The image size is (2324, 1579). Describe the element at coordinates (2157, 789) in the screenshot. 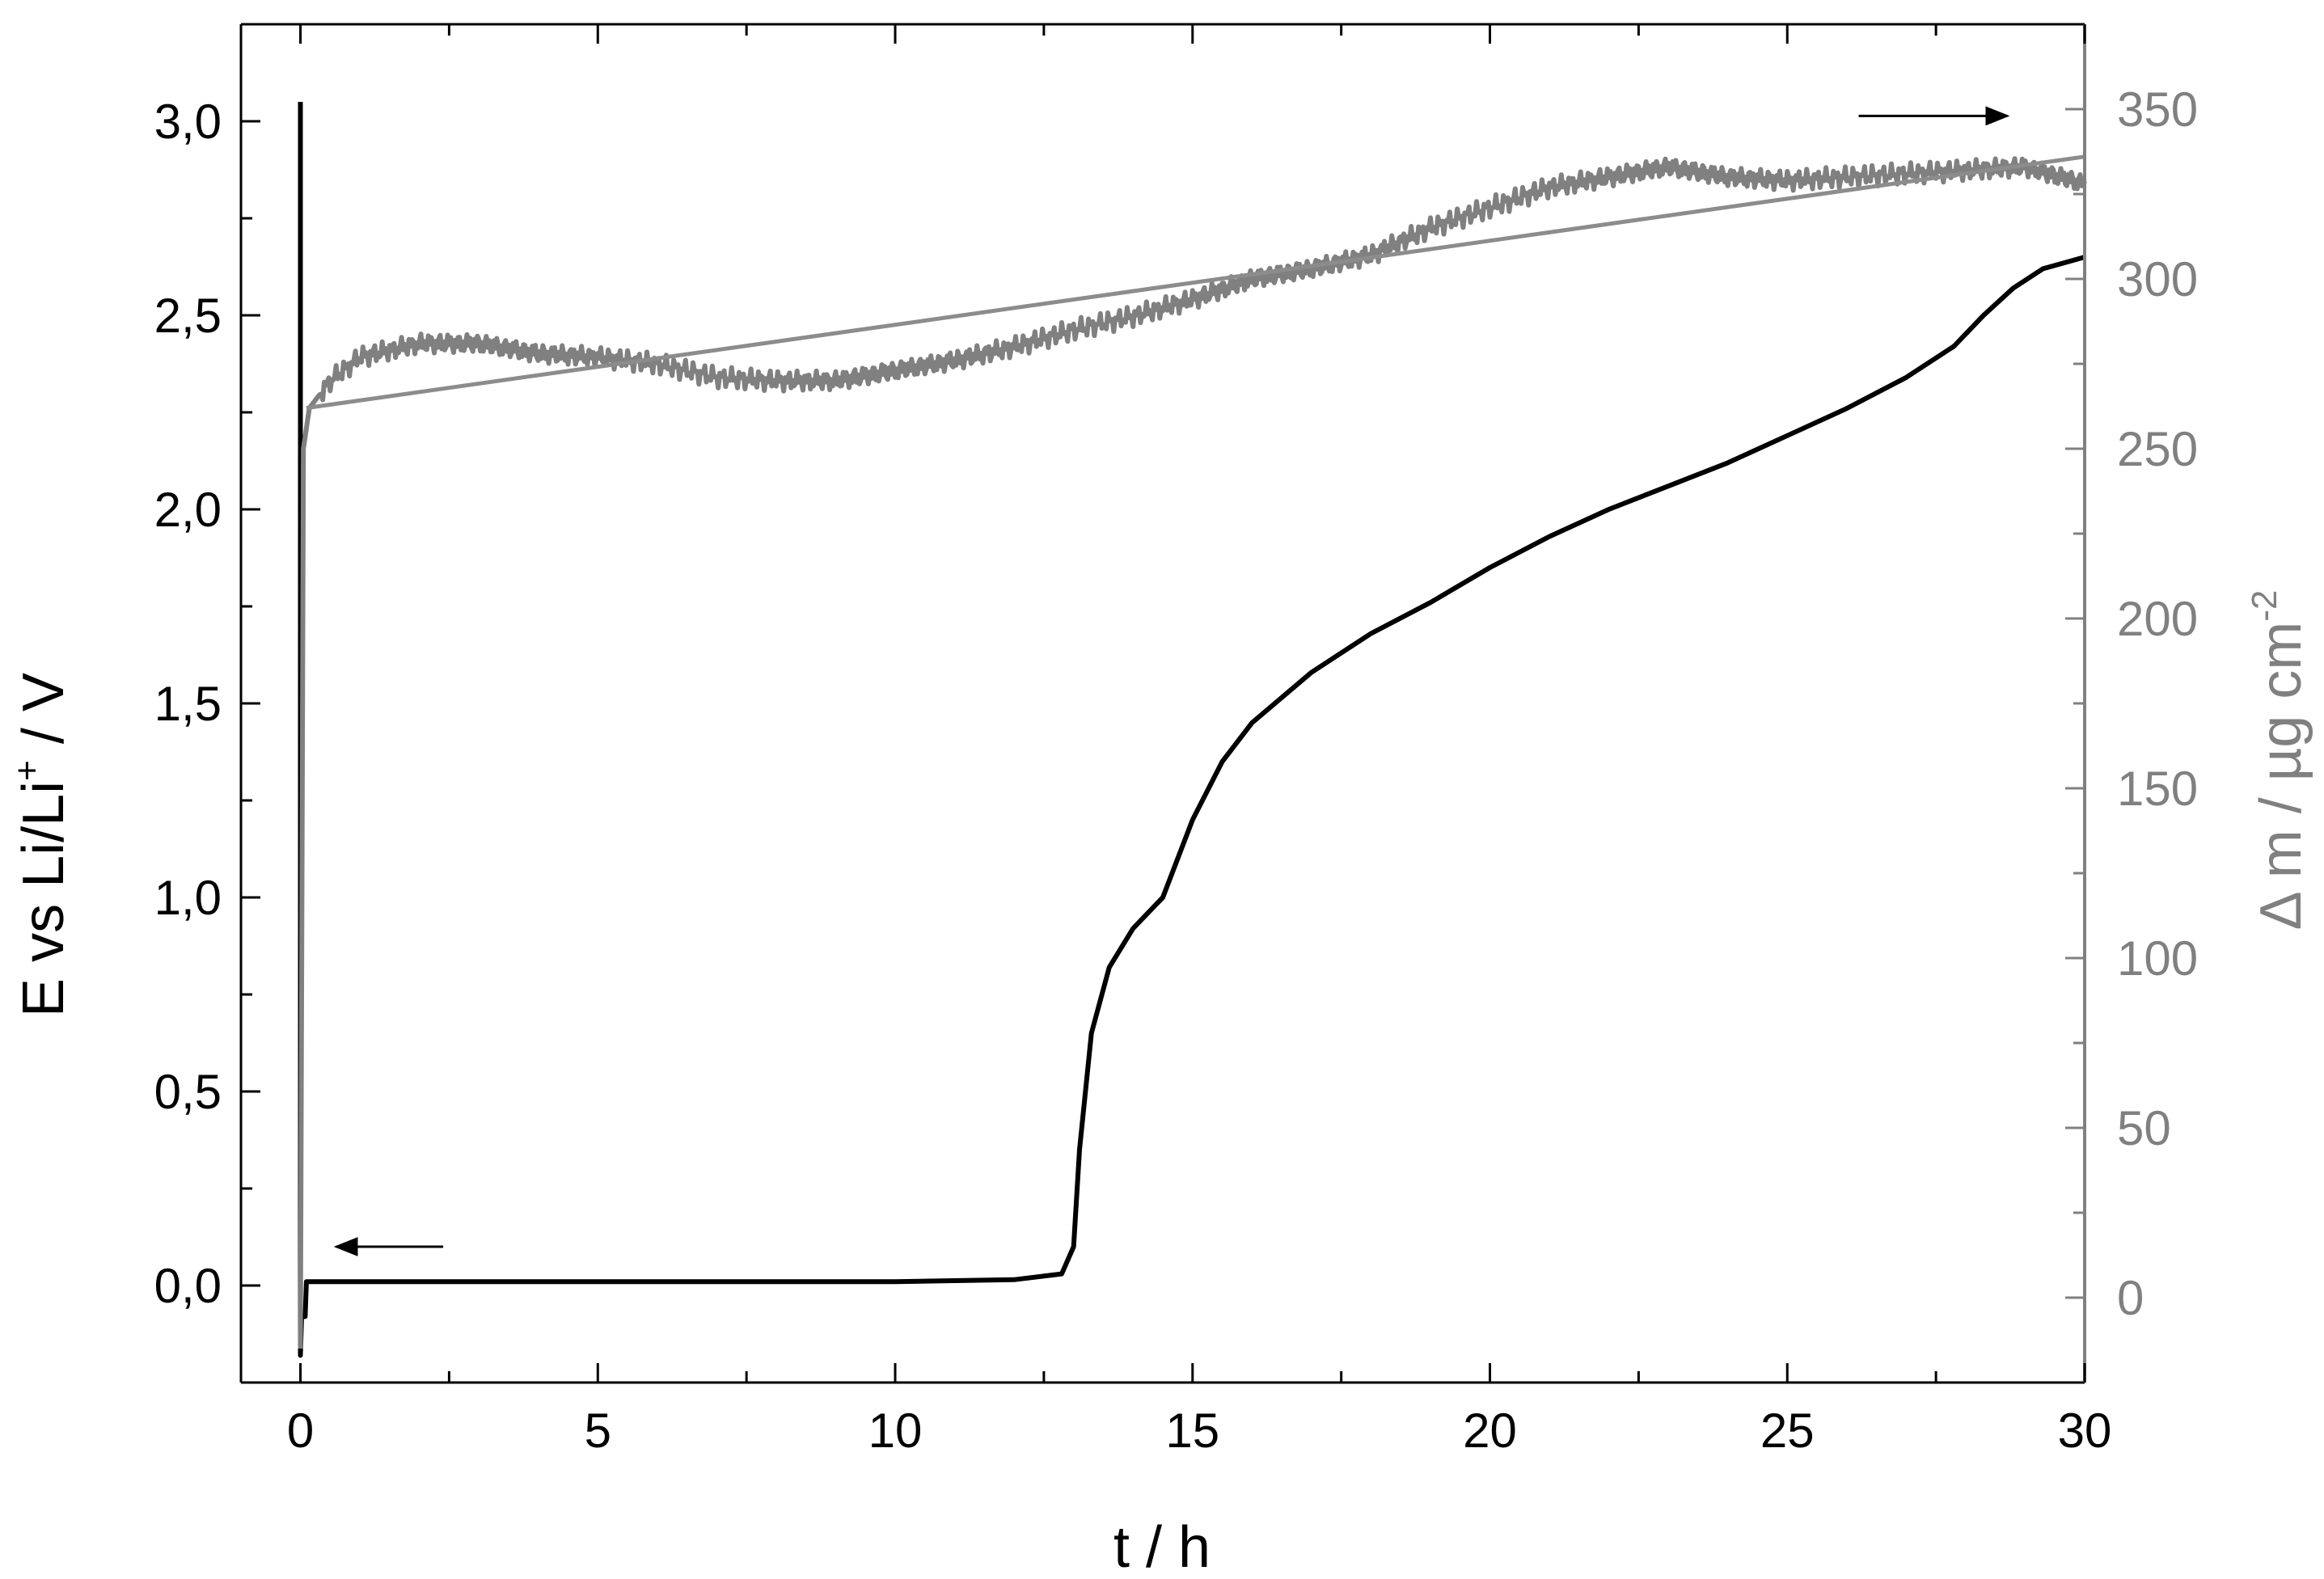

I see `y-right-tick-label: 150` at that location.